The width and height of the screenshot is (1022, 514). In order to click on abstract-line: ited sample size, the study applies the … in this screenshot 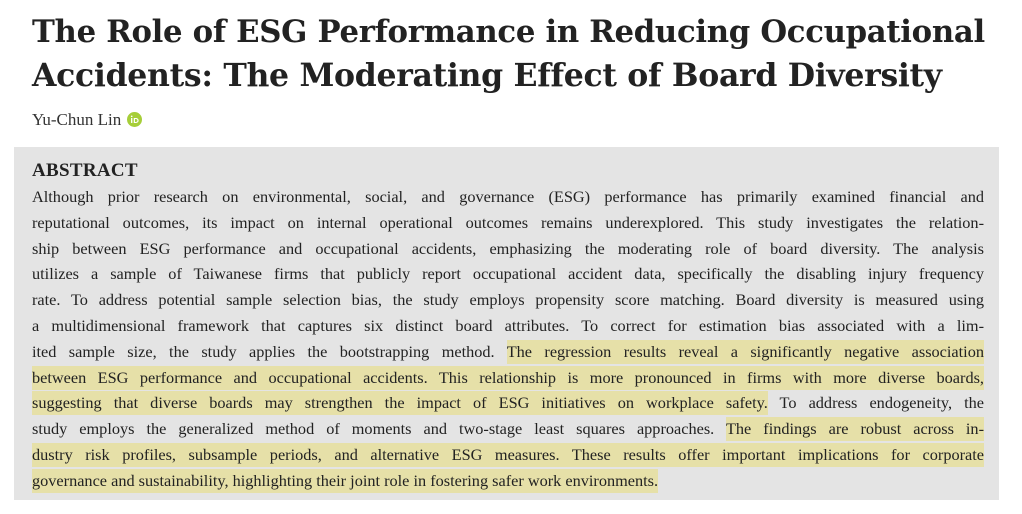, I will do `click(508, 352)`.